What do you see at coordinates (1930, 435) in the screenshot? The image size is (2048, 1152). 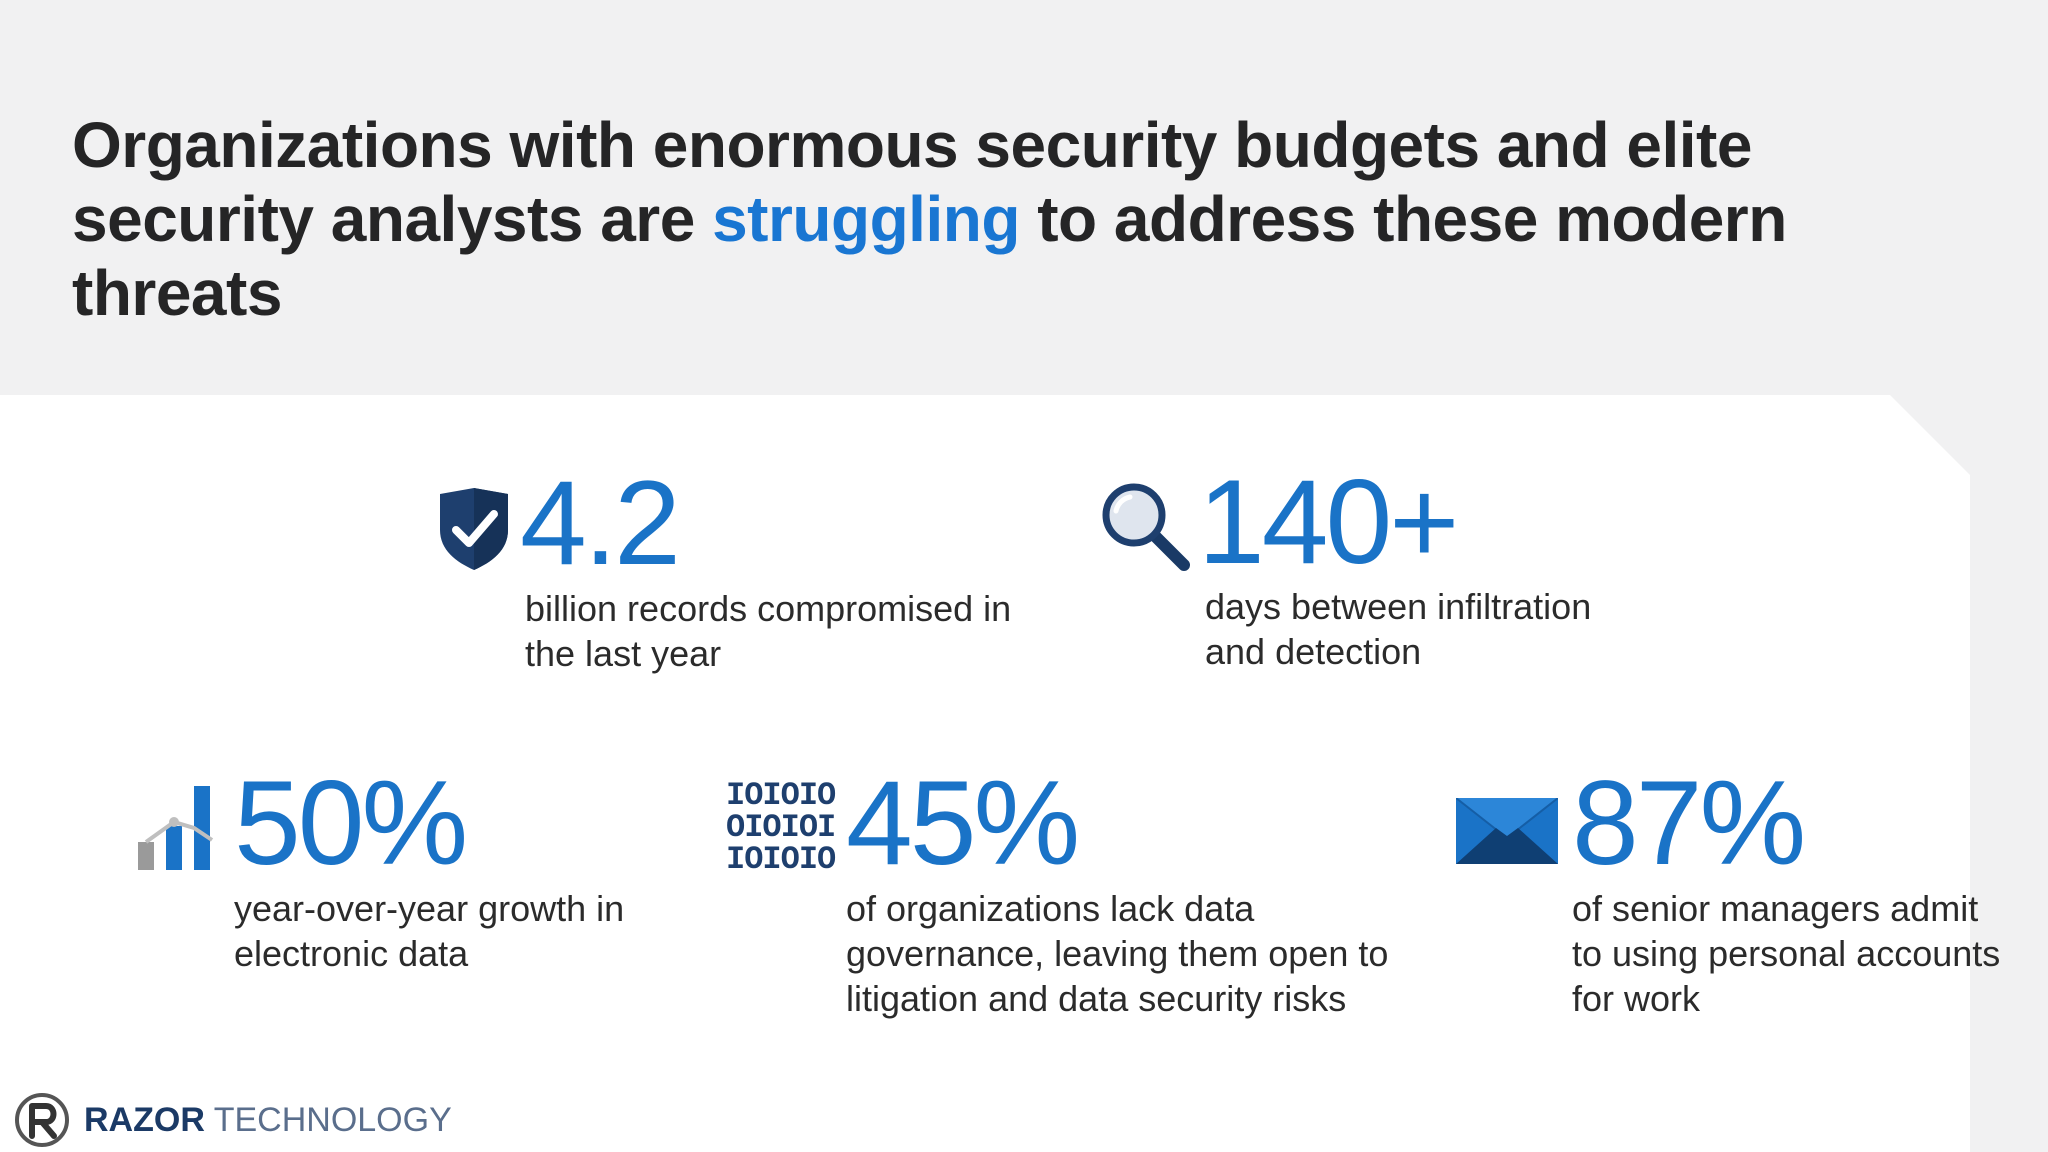 I see `callout-tail` at bounding box center [1930, 435].